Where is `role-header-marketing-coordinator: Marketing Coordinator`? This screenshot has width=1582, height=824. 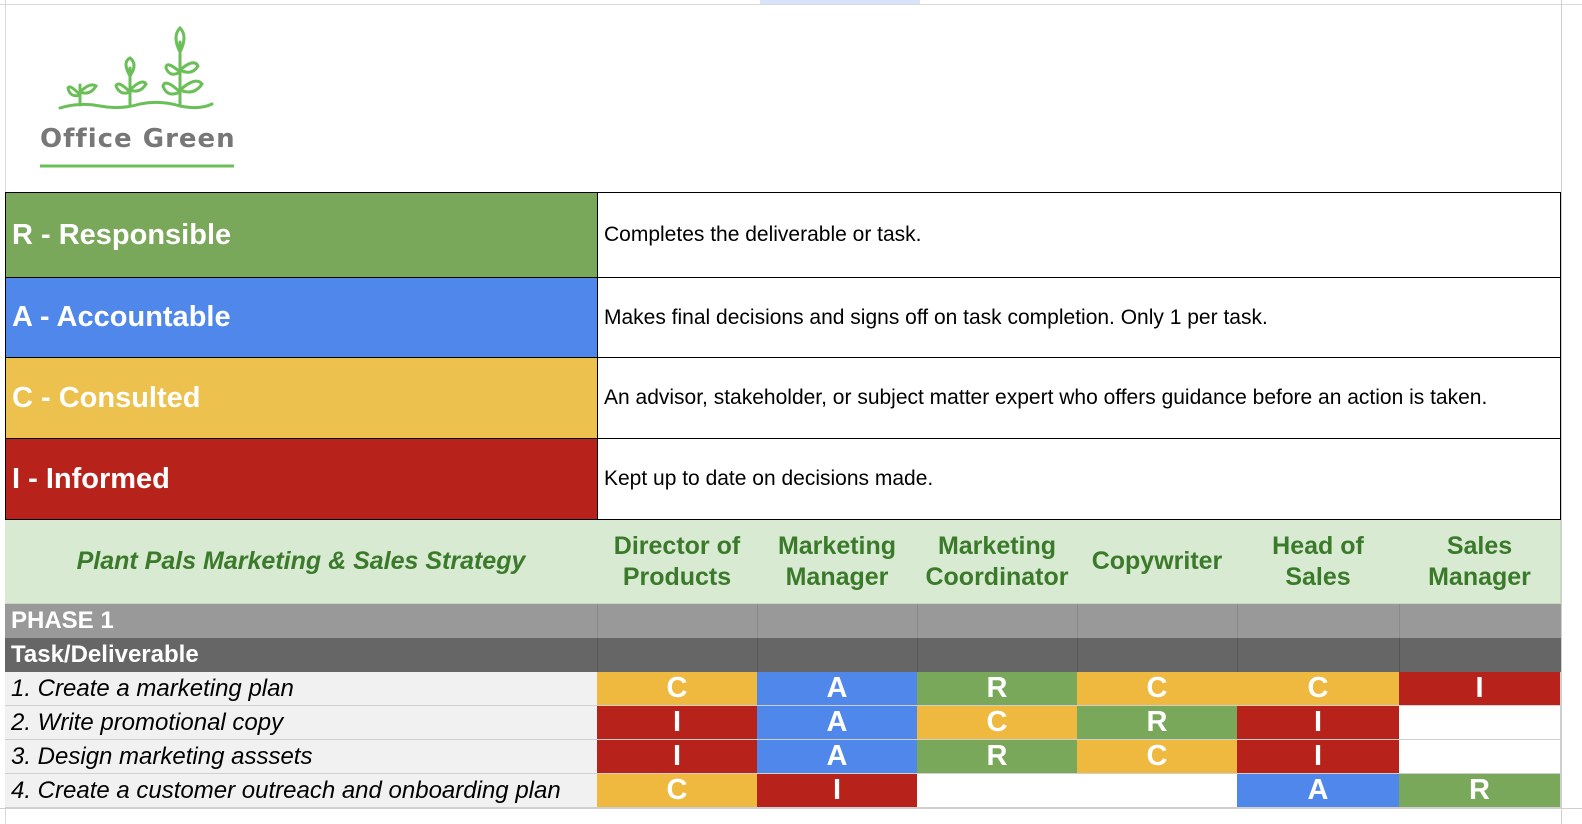
role-header-marketing-coordinator: Marketing Coordinator is located at coordinates (997, 562).